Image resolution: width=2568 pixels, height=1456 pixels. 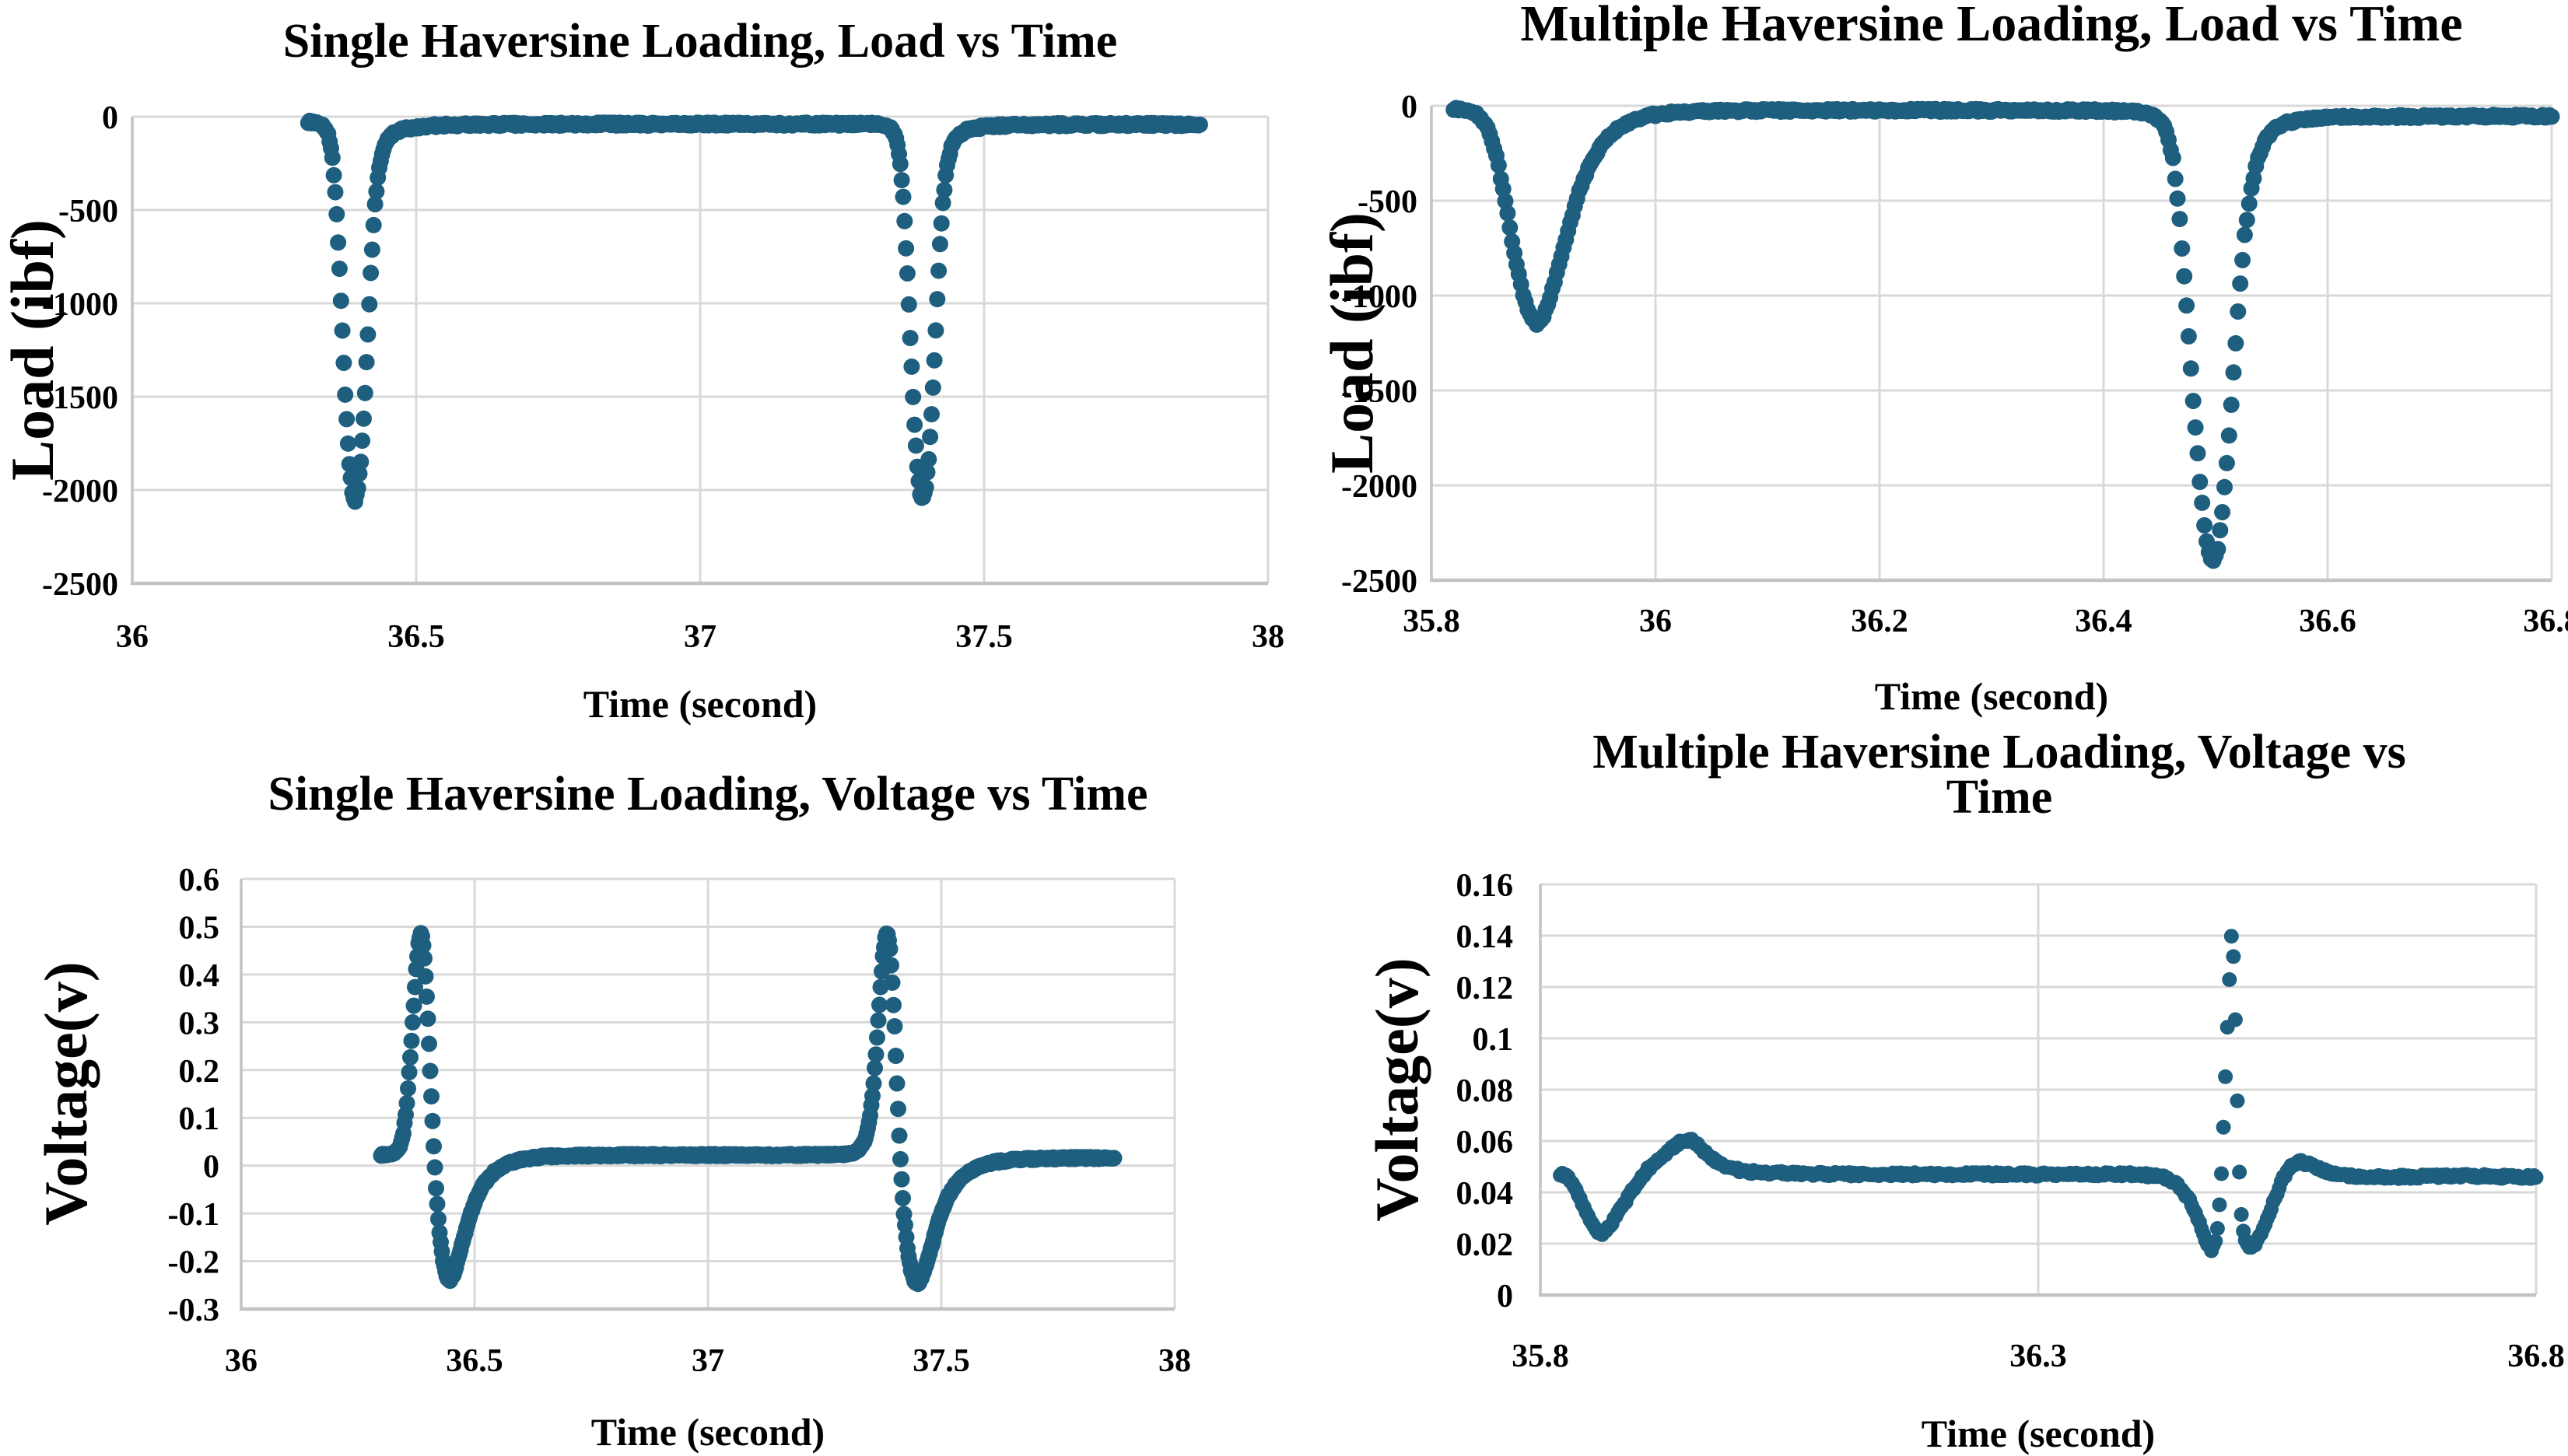 I want to click on tick-label: 0.4, so click(x=199, y=976).